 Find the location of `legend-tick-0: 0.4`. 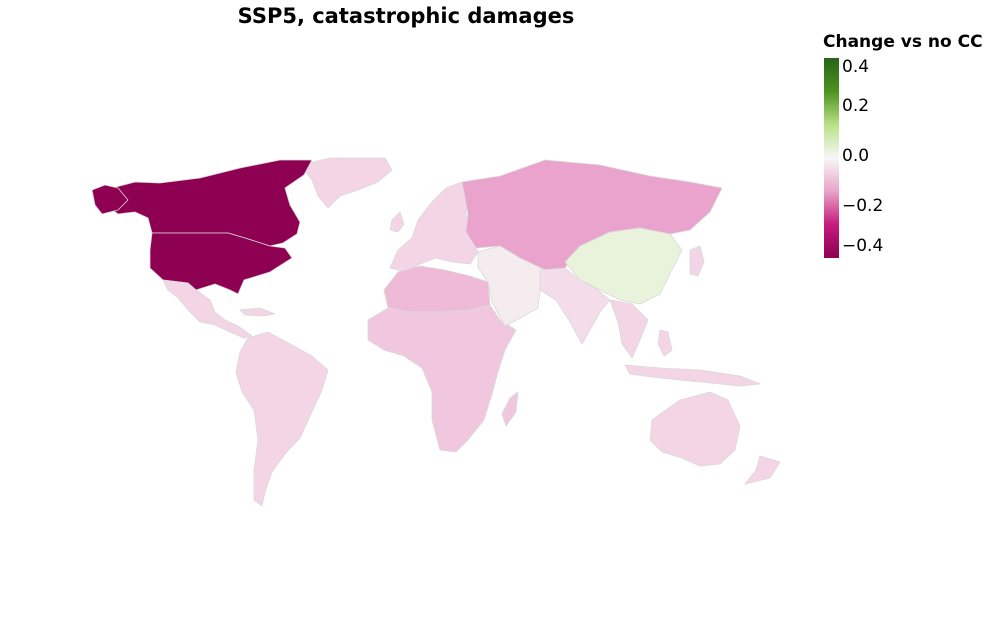

legend-tick-0: 0.4 is located at coordinates (856, 67).